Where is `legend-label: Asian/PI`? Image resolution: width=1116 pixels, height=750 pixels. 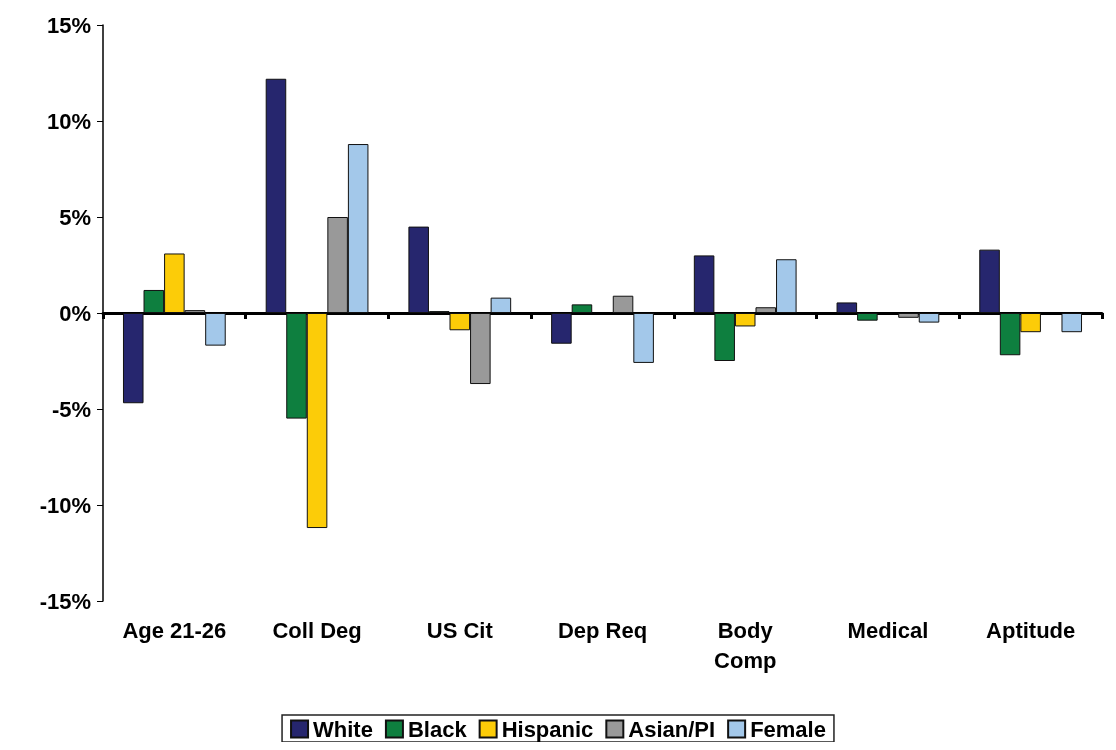
legend-label: Asian/PI is located at coordinates (672, 729).